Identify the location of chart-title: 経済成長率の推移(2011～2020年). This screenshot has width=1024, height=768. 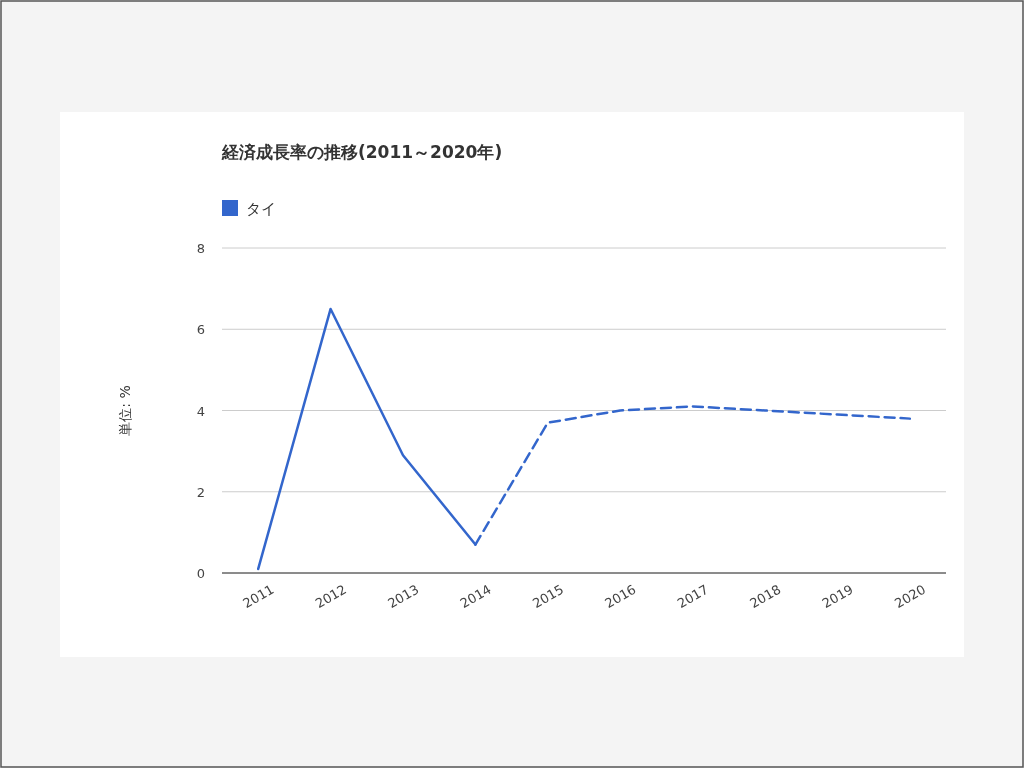
(362, 152).